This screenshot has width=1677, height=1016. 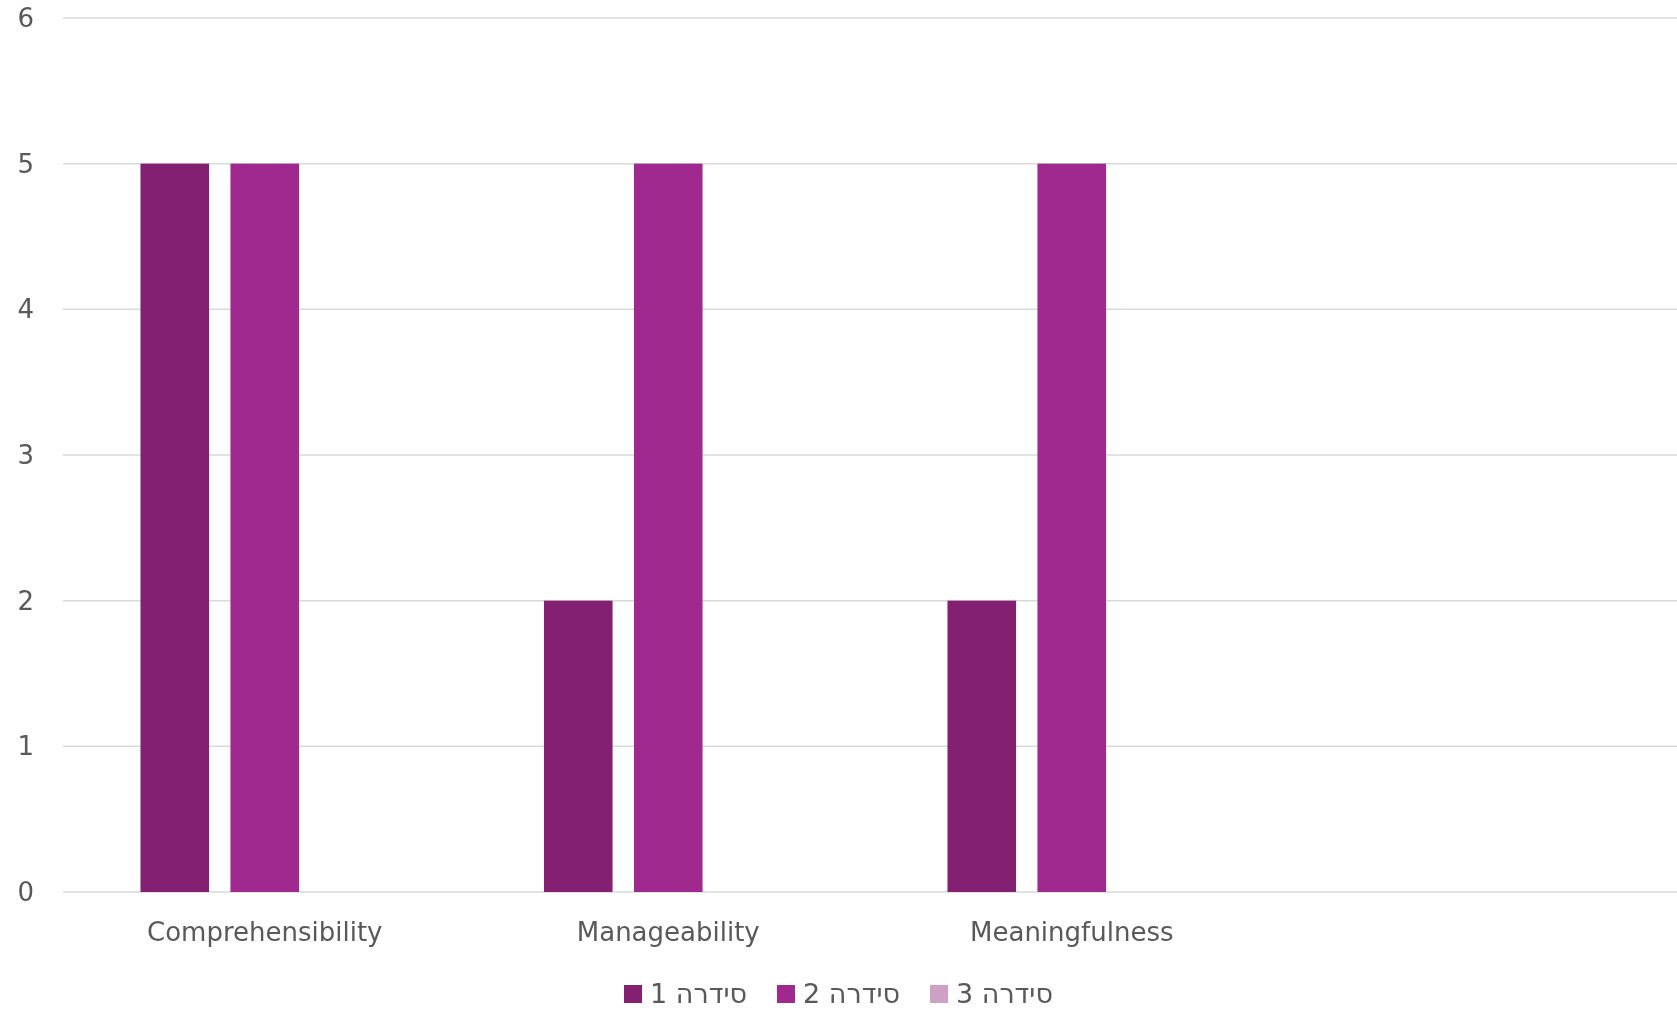 What do you see at coordinates (25, 892) in the screenshot?
I see `y-tick-label: 0` at bounding box center [25, 892].